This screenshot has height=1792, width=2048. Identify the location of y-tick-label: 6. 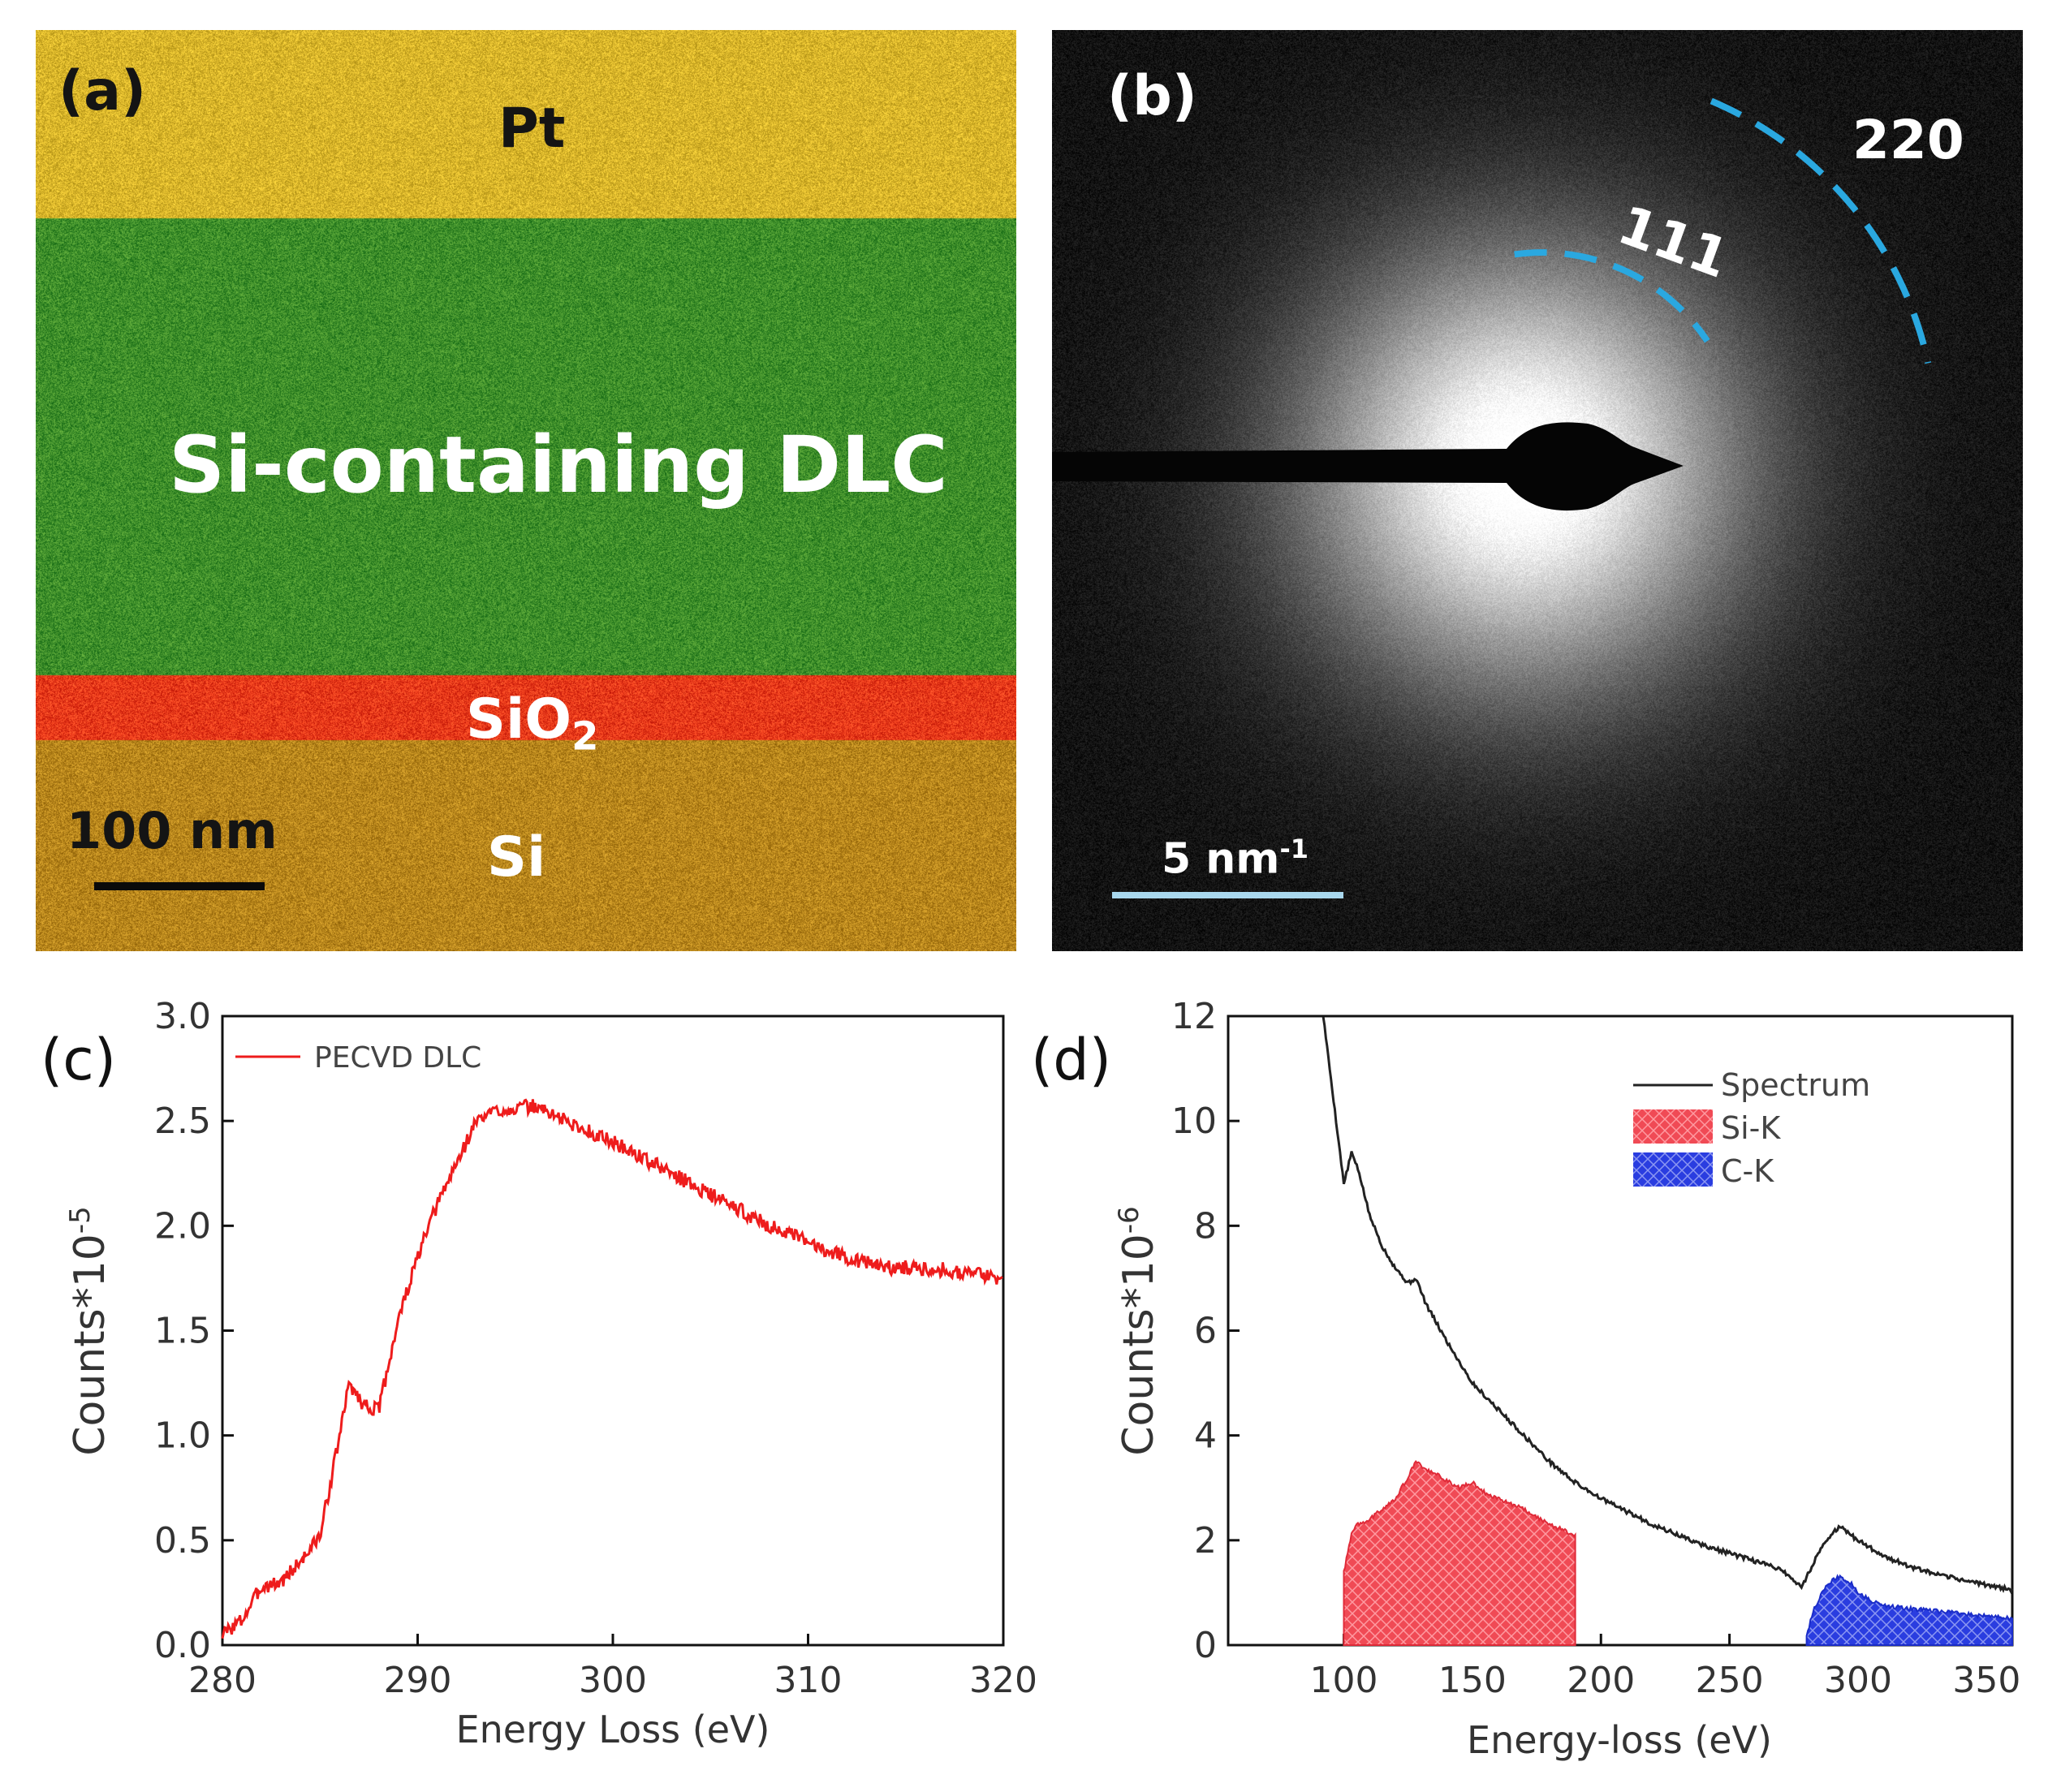
(1205, 1332).